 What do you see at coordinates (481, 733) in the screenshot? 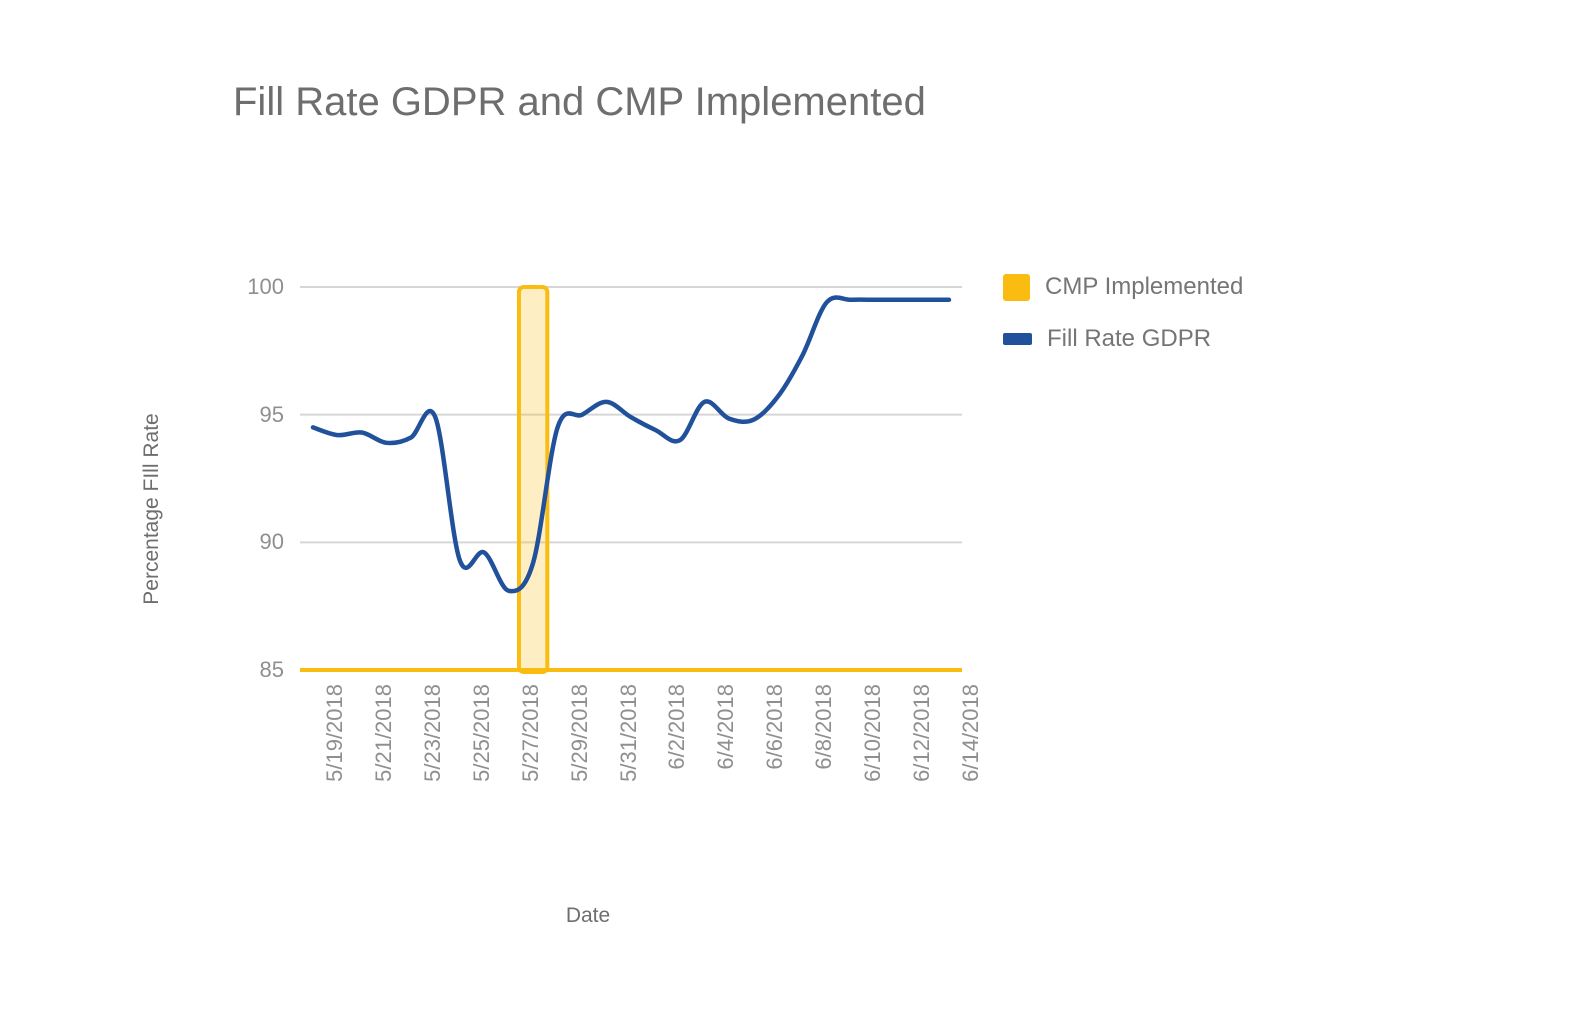
I see `x-tick-label-5-25-2018: 5/25/2018` at bounding box center [481, 733].